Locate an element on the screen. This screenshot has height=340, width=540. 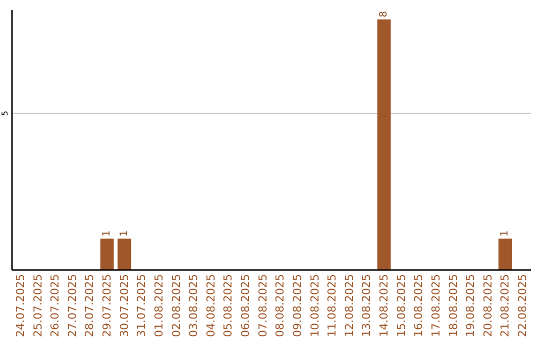
x-tick-label: 10.08.2025 is located at coordinates (315, 305).